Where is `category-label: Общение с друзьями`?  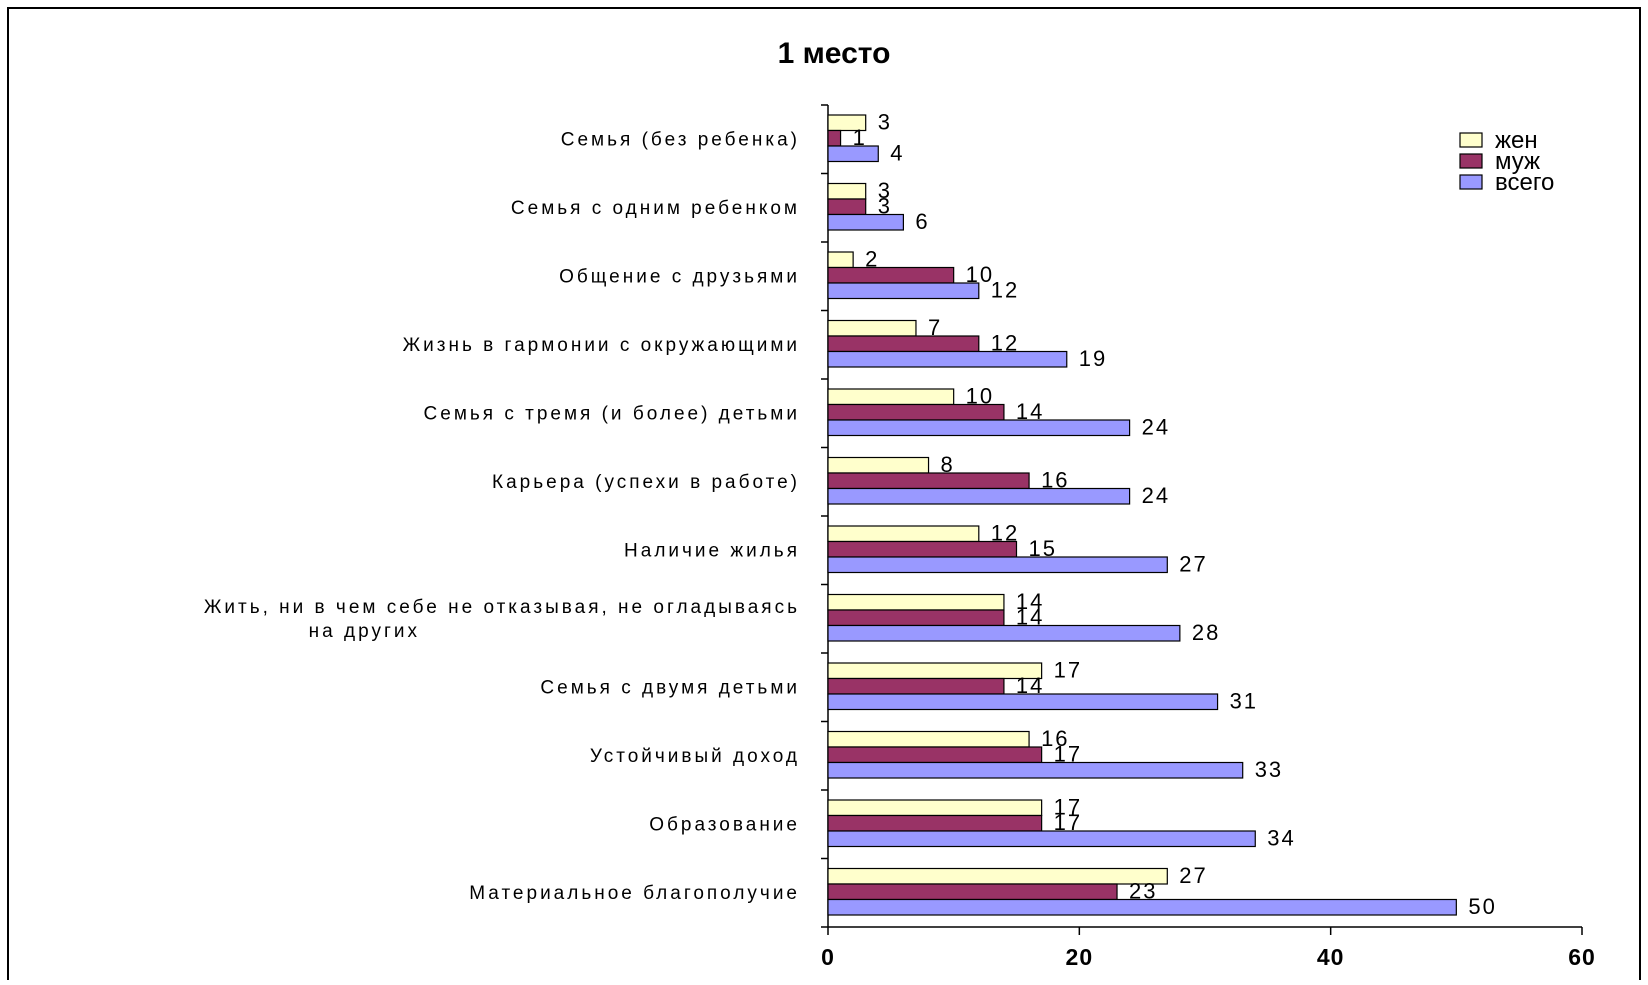 category-label: Общение с друзьями is located at coordinates (679, 276).